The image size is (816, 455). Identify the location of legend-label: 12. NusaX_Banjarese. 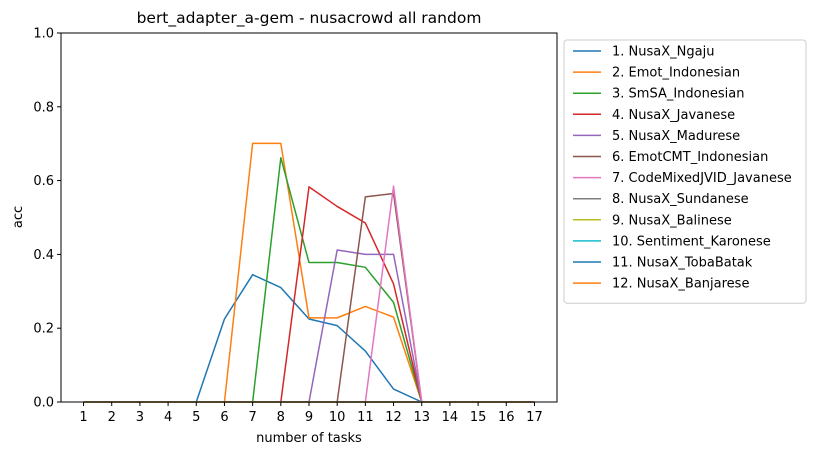
(680, 284).